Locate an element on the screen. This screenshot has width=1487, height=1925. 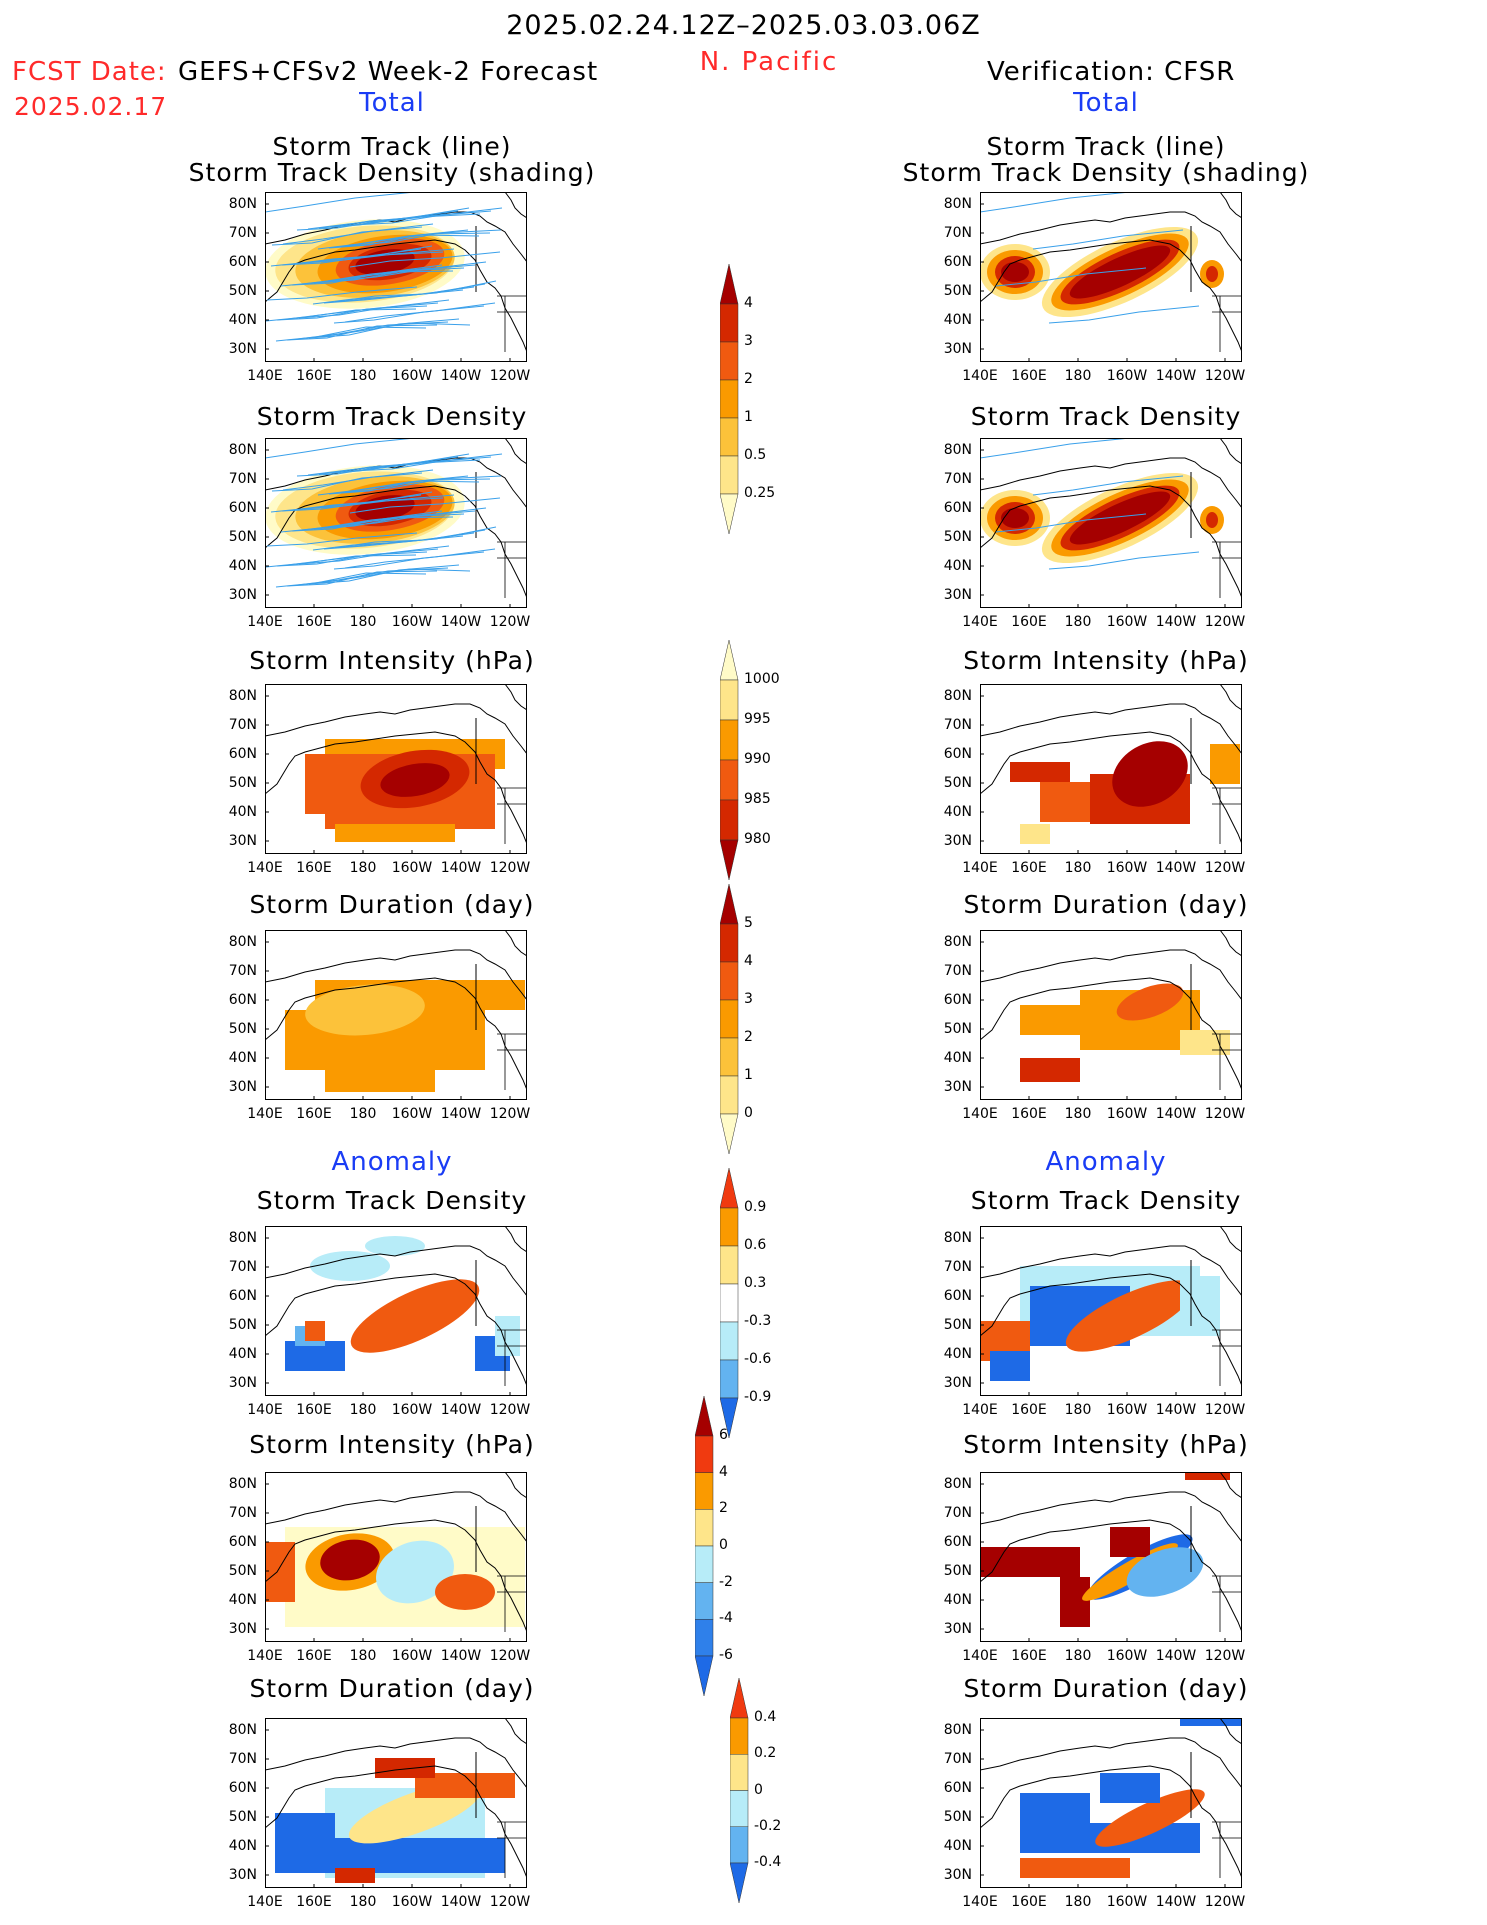
row2-title-left: Storm Track Density is located at coordinates (392, 416).